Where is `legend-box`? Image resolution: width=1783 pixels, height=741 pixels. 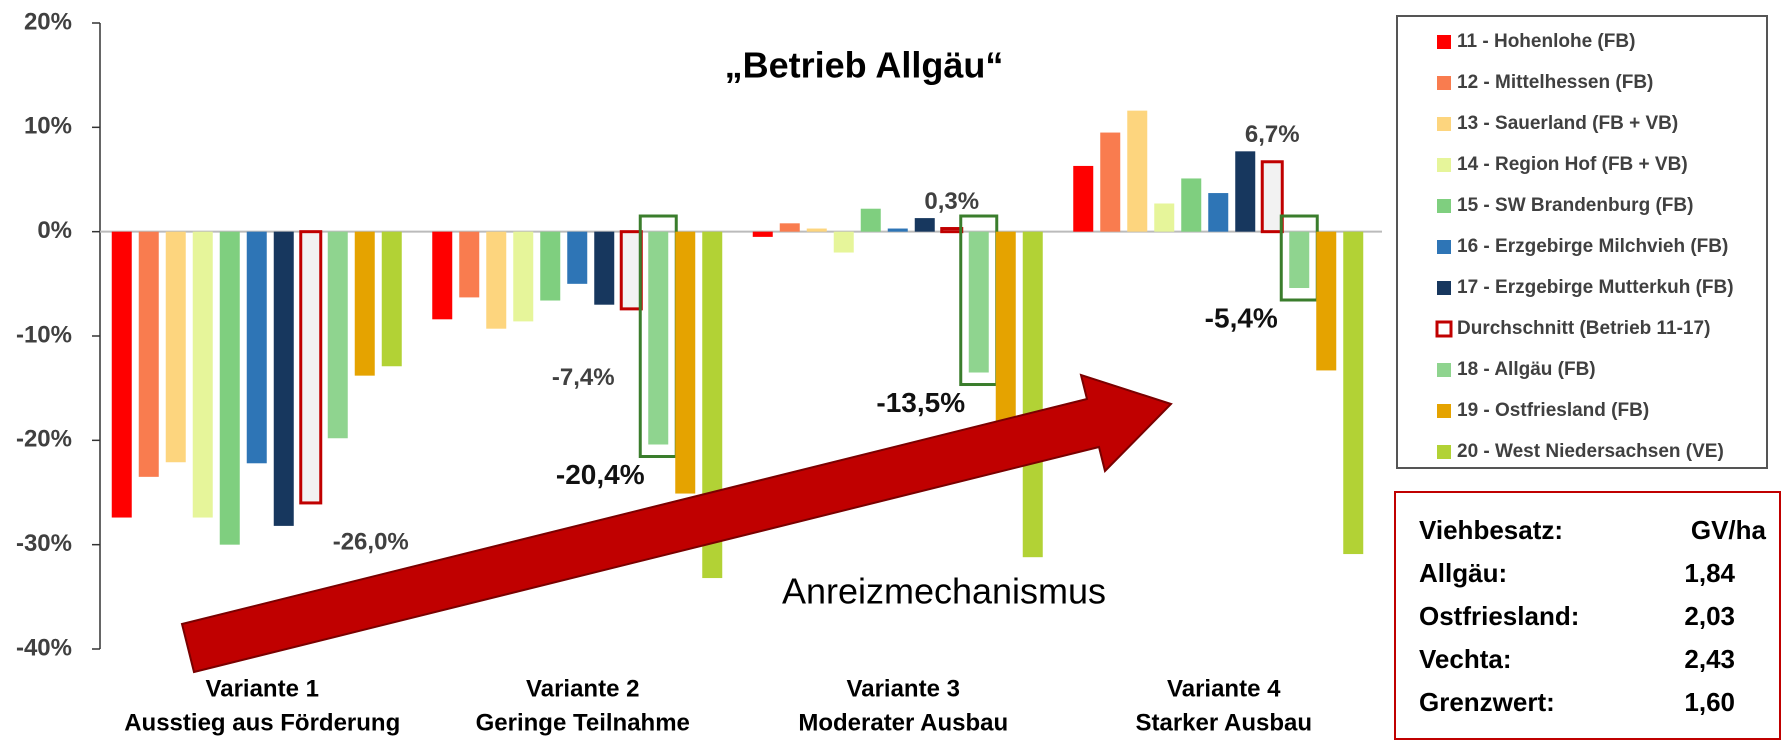
legend-box is located at coordinates (1582, 242).